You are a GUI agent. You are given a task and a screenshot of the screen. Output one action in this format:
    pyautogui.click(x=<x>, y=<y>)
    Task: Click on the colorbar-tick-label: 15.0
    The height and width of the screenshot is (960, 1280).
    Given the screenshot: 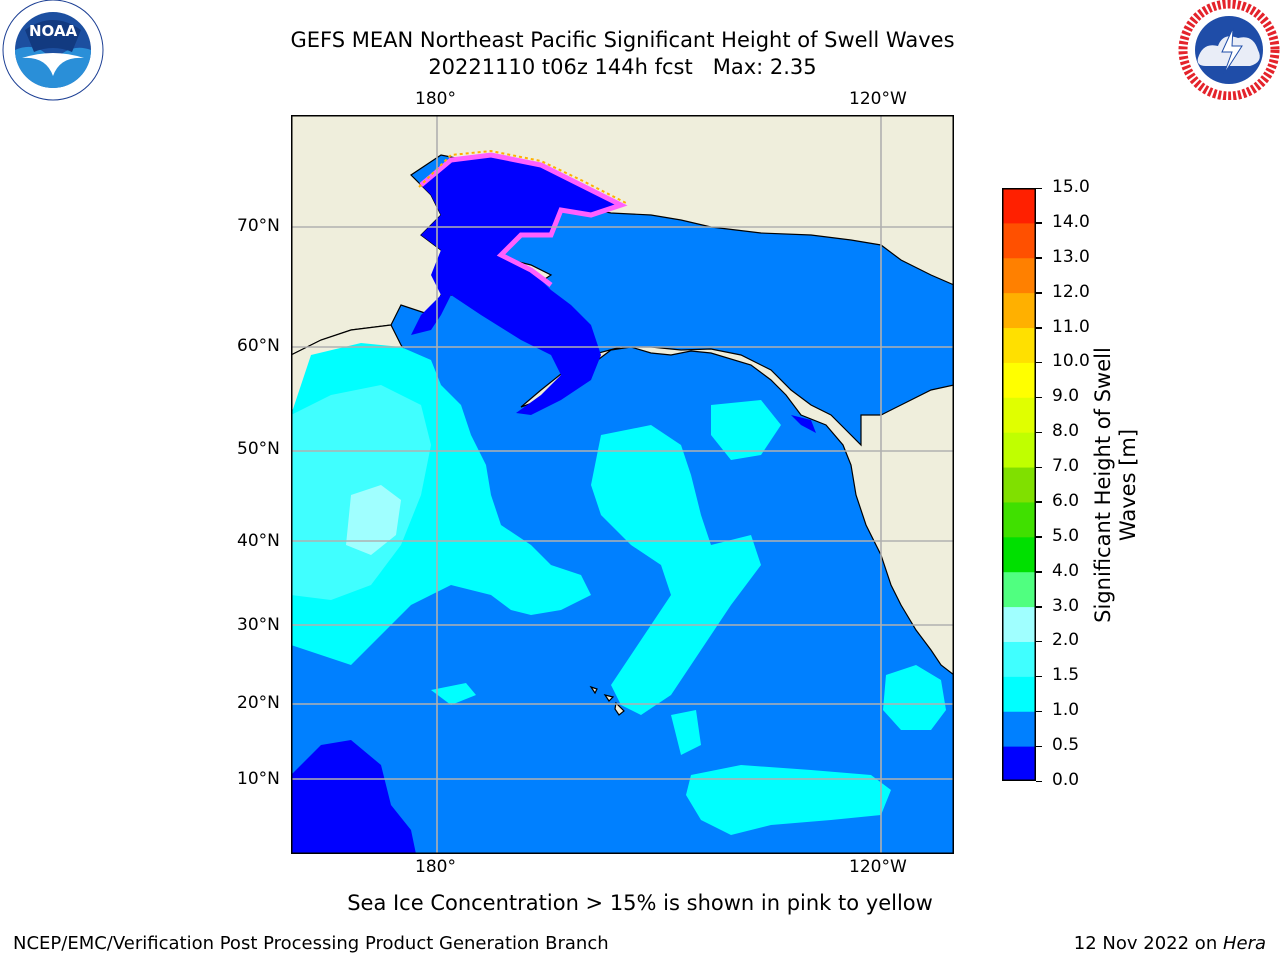 What is the action you would take?
    pyautogui.click(x=1071, y=187)
    